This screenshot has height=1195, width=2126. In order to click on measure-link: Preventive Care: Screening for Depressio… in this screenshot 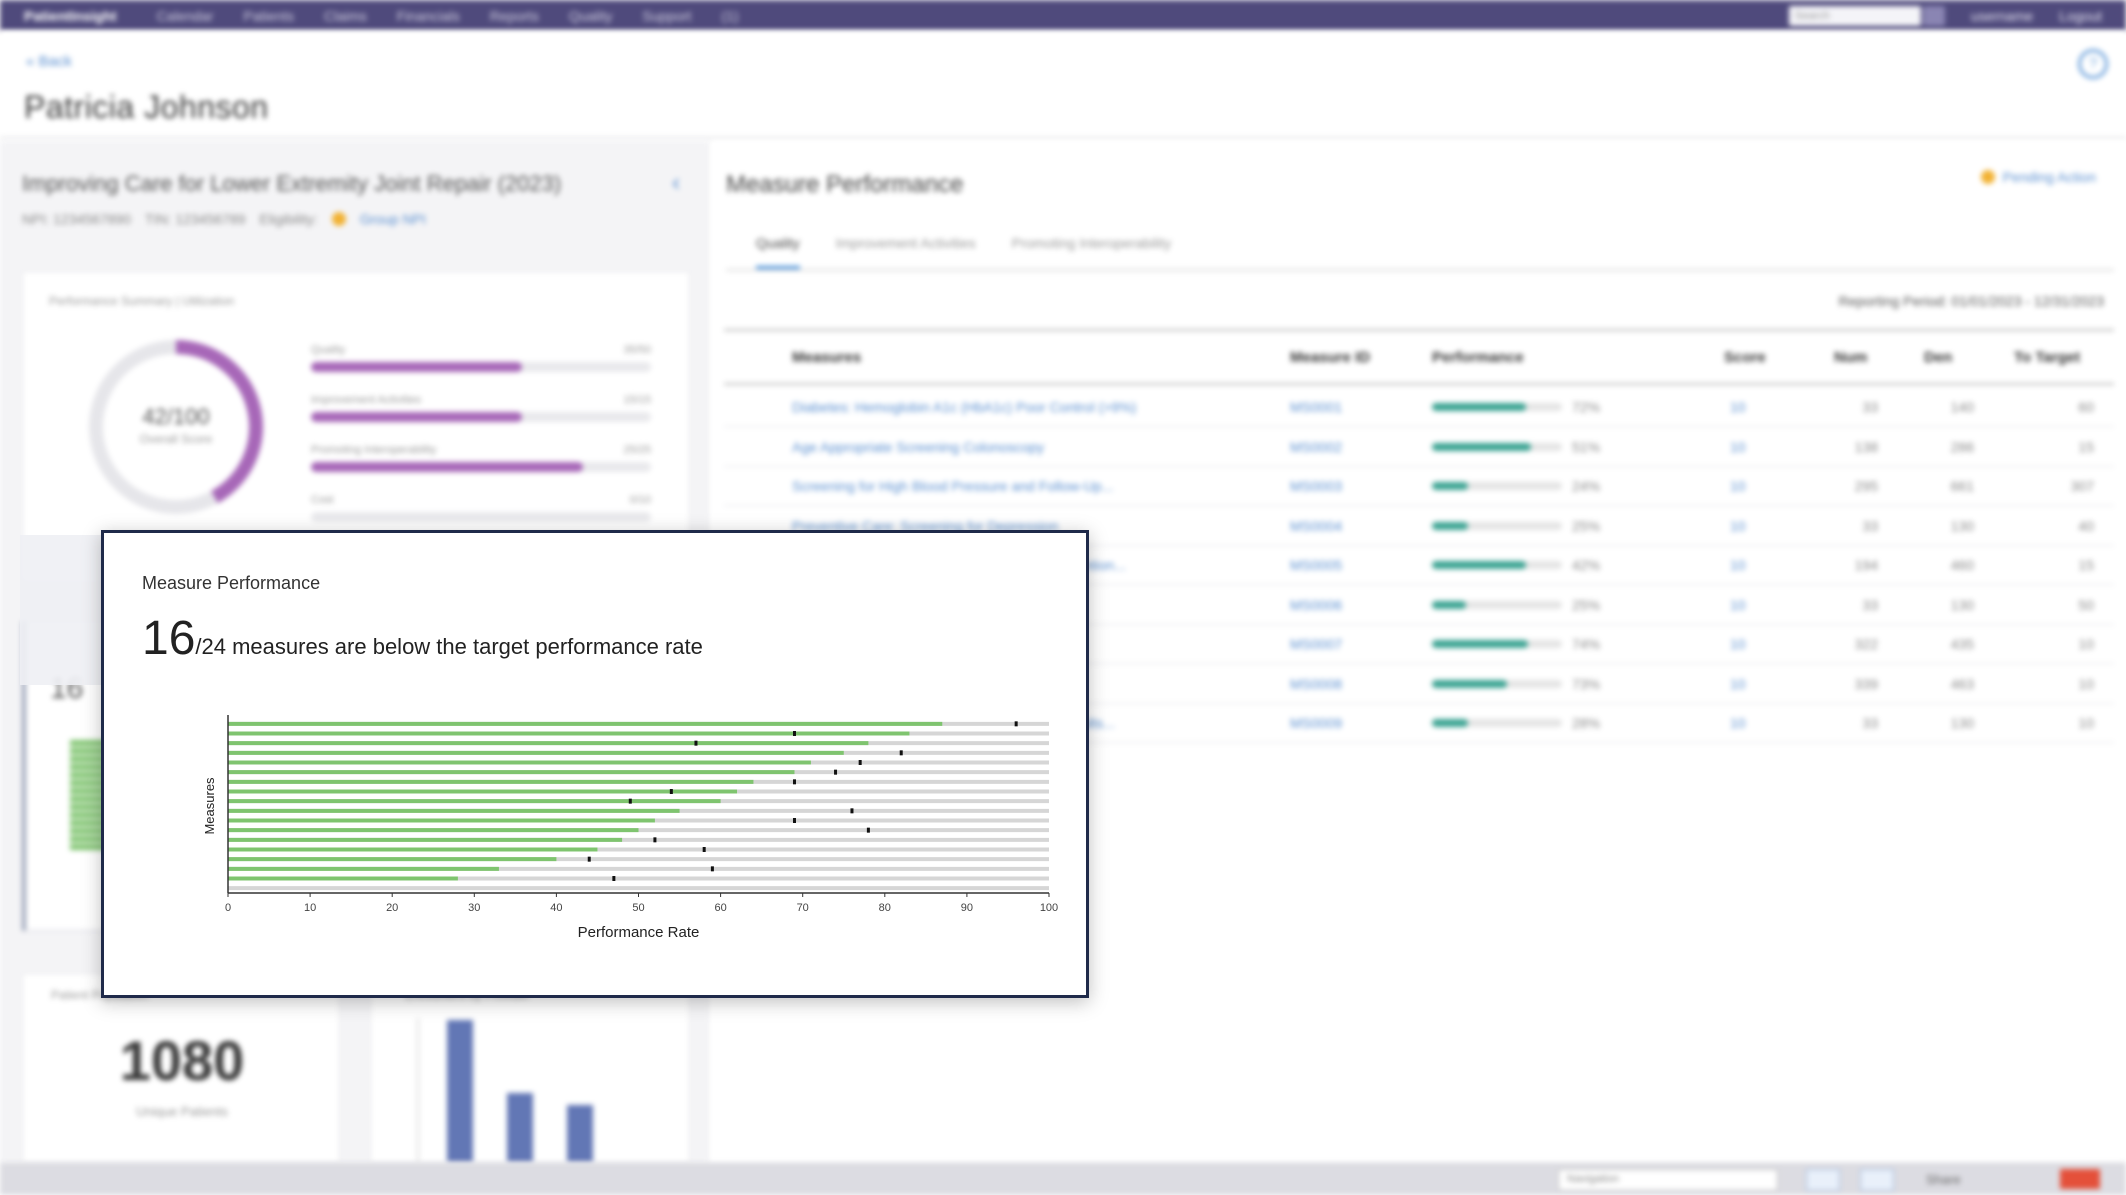, I will do `click(925, 525)`.